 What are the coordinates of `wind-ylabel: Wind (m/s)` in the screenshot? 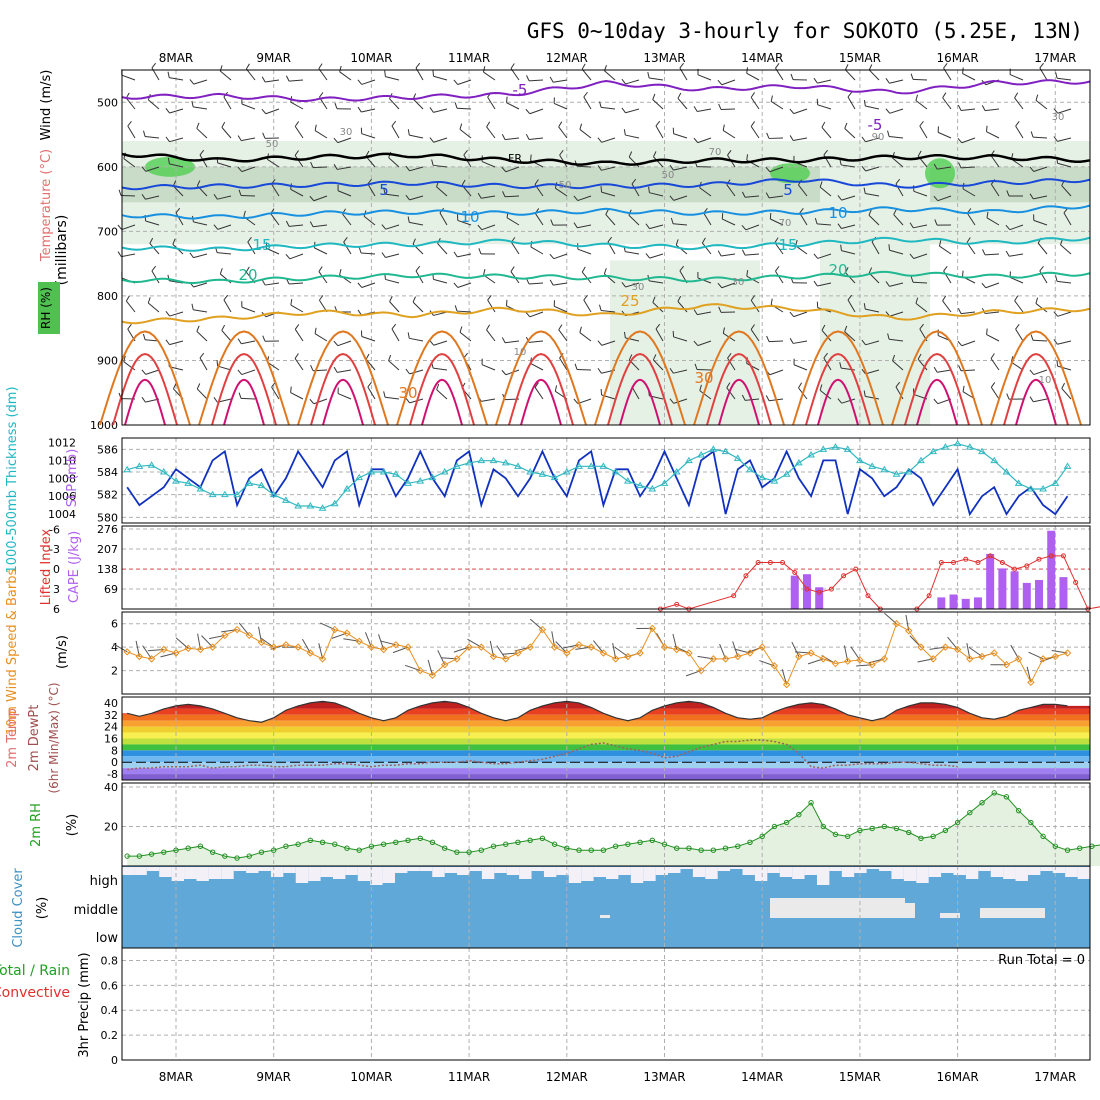 It's located at (46, 105).